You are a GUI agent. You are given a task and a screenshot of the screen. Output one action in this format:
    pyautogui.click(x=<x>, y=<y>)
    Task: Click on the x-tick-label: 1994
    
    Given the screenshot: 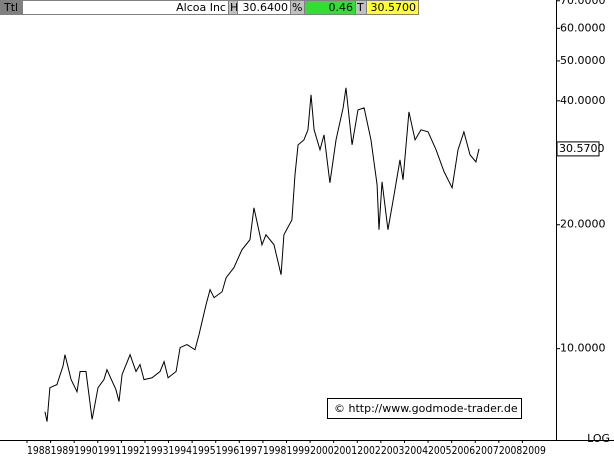 What is the action you would take?
    pyautogui.click(x=181, y=451)
    